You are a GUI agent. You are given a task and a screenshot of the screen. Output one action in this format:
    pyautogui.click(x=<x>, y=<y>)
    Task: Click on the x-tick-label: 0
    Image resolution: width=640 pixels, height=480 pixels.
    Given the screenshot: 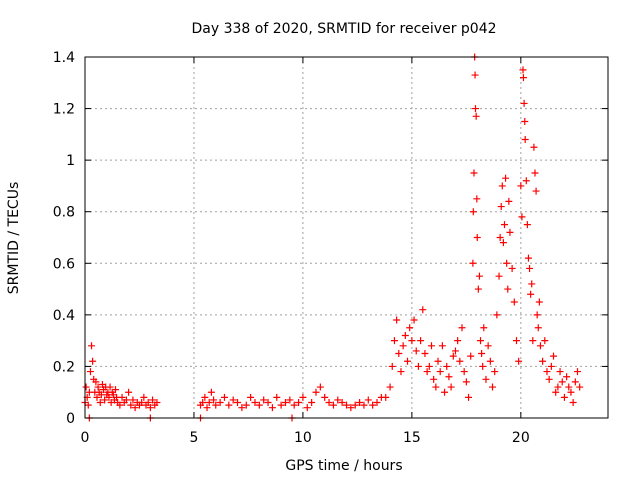 What is the action you would take?
    pyautogui.click(x=85, y=438)
    